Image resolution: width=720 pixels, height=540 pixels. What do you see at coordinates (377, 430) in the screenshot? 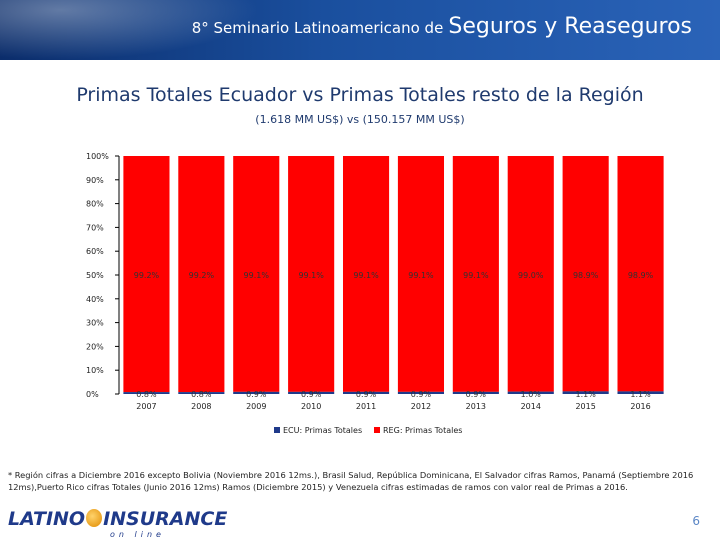
I see `legend-swatch-reg` at bounding box center [377, 430].